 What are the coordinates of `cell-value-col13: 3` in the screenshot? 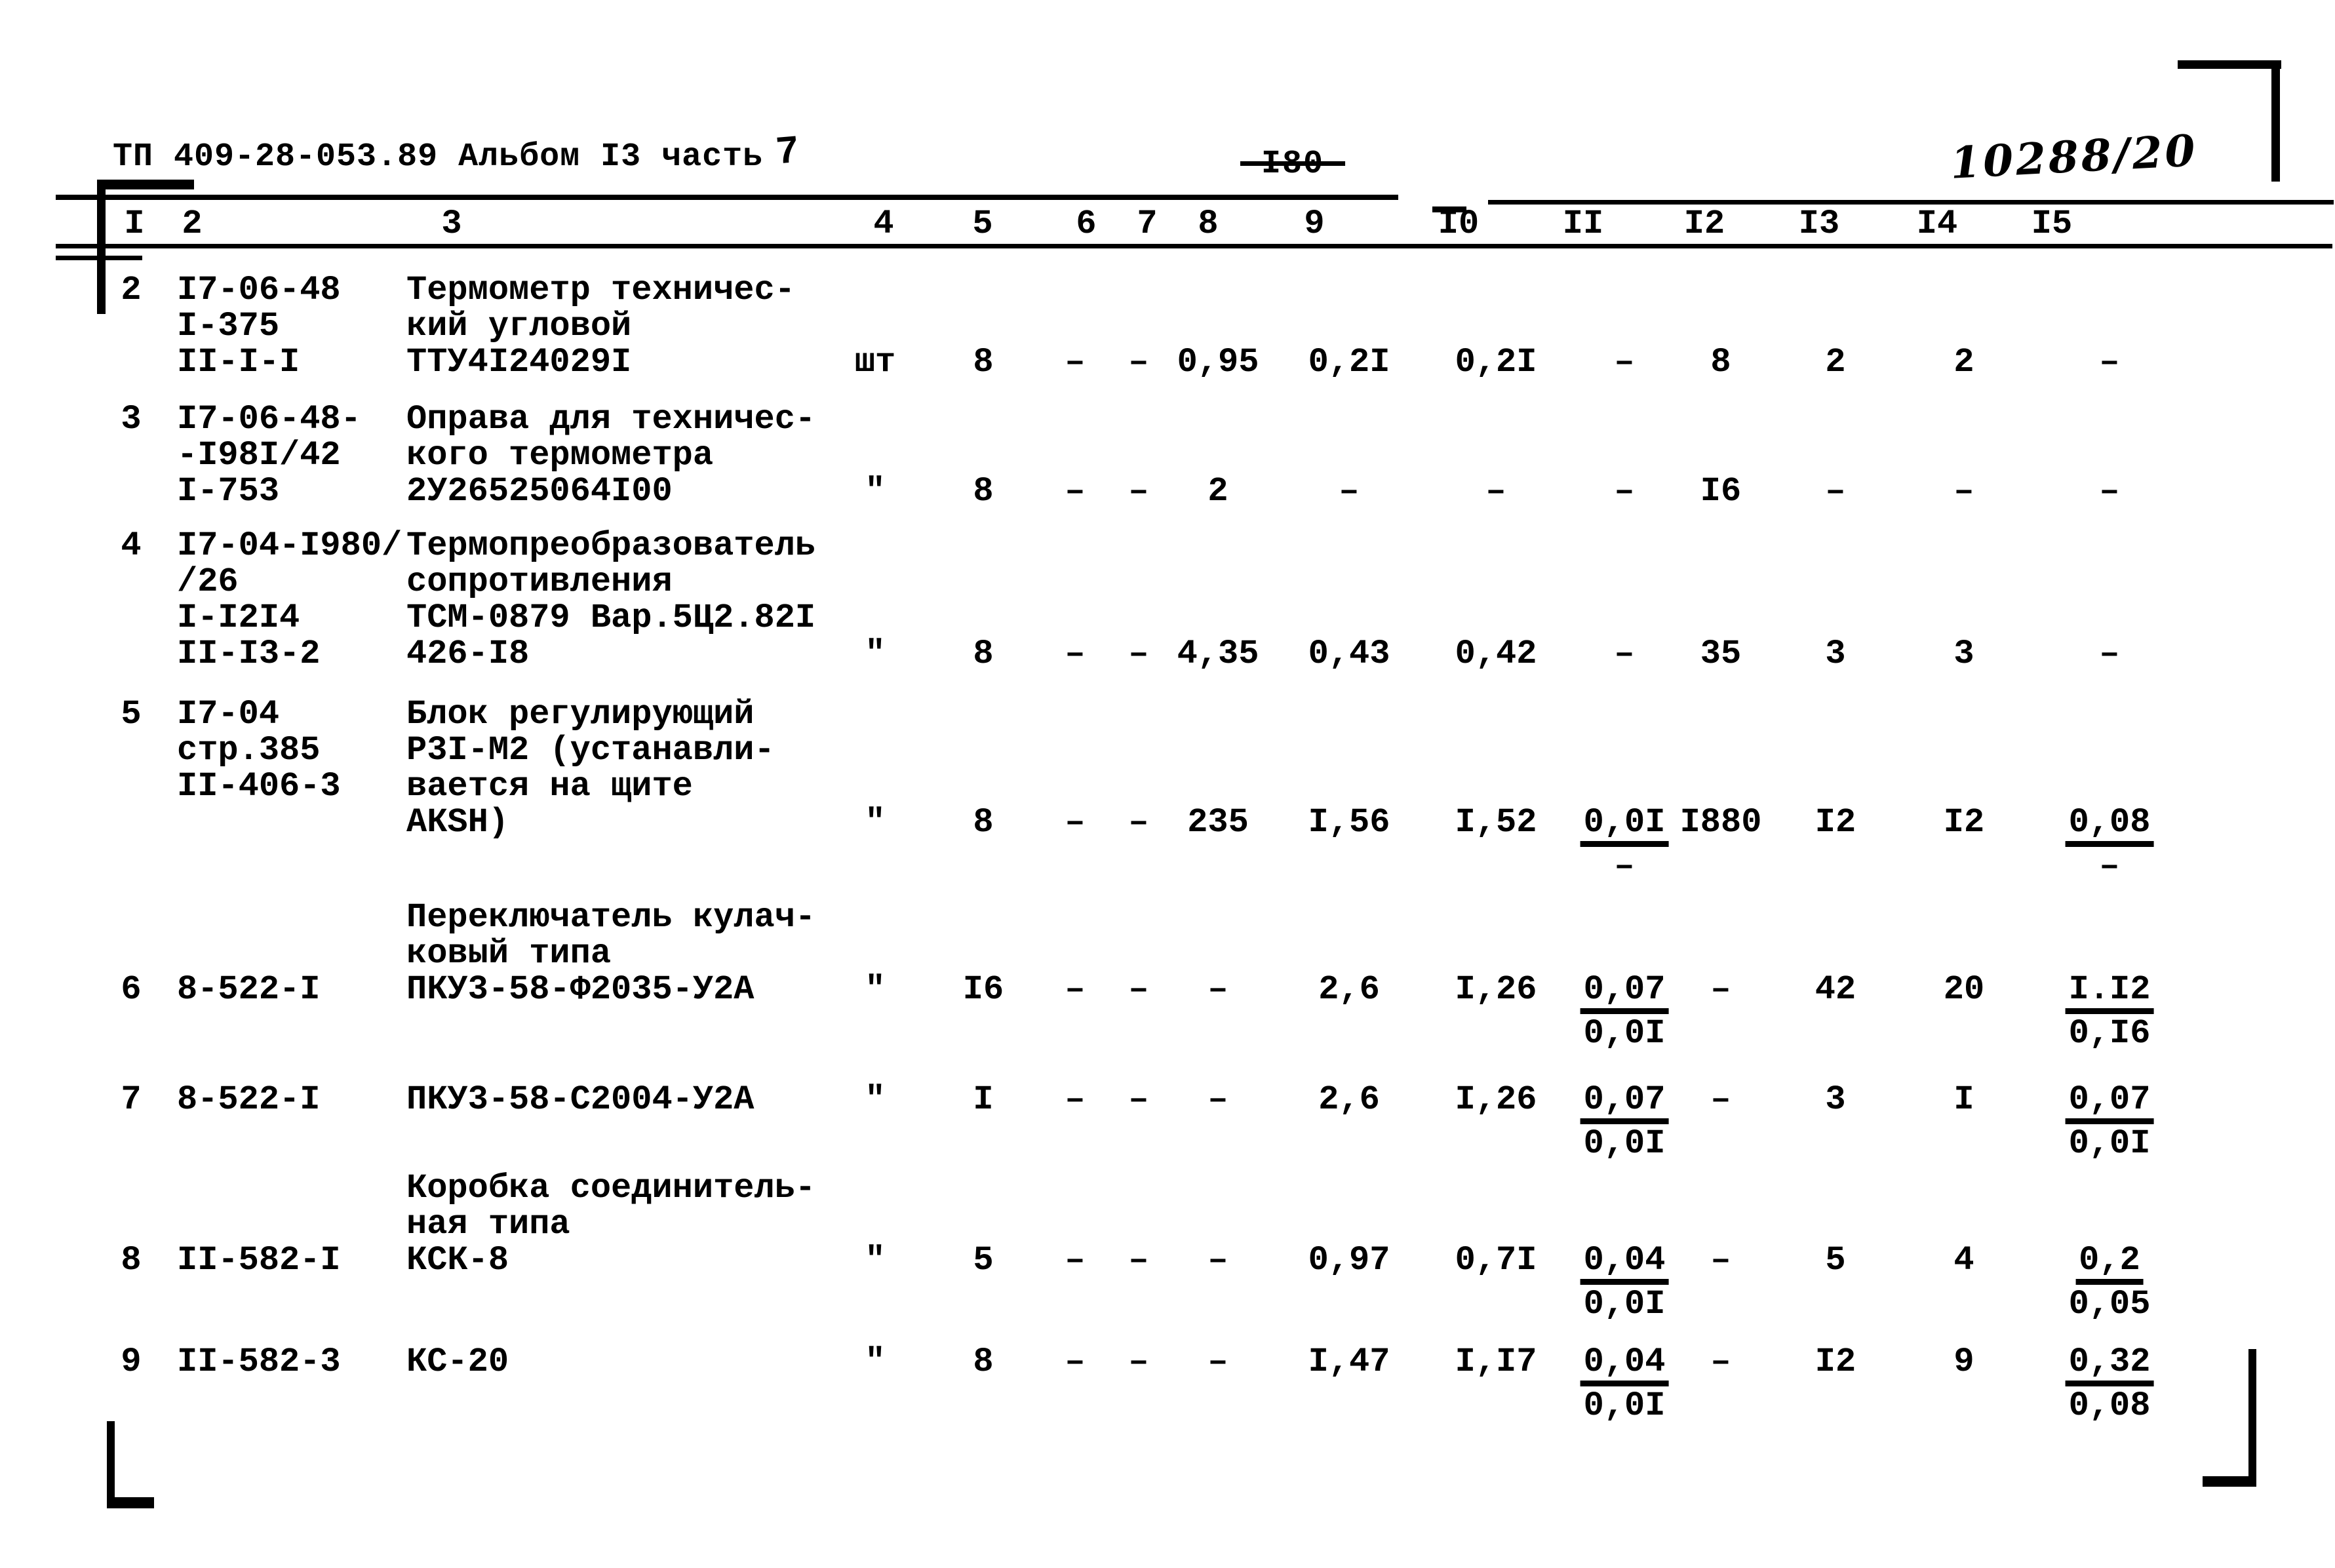 It's located at (1835, 654).